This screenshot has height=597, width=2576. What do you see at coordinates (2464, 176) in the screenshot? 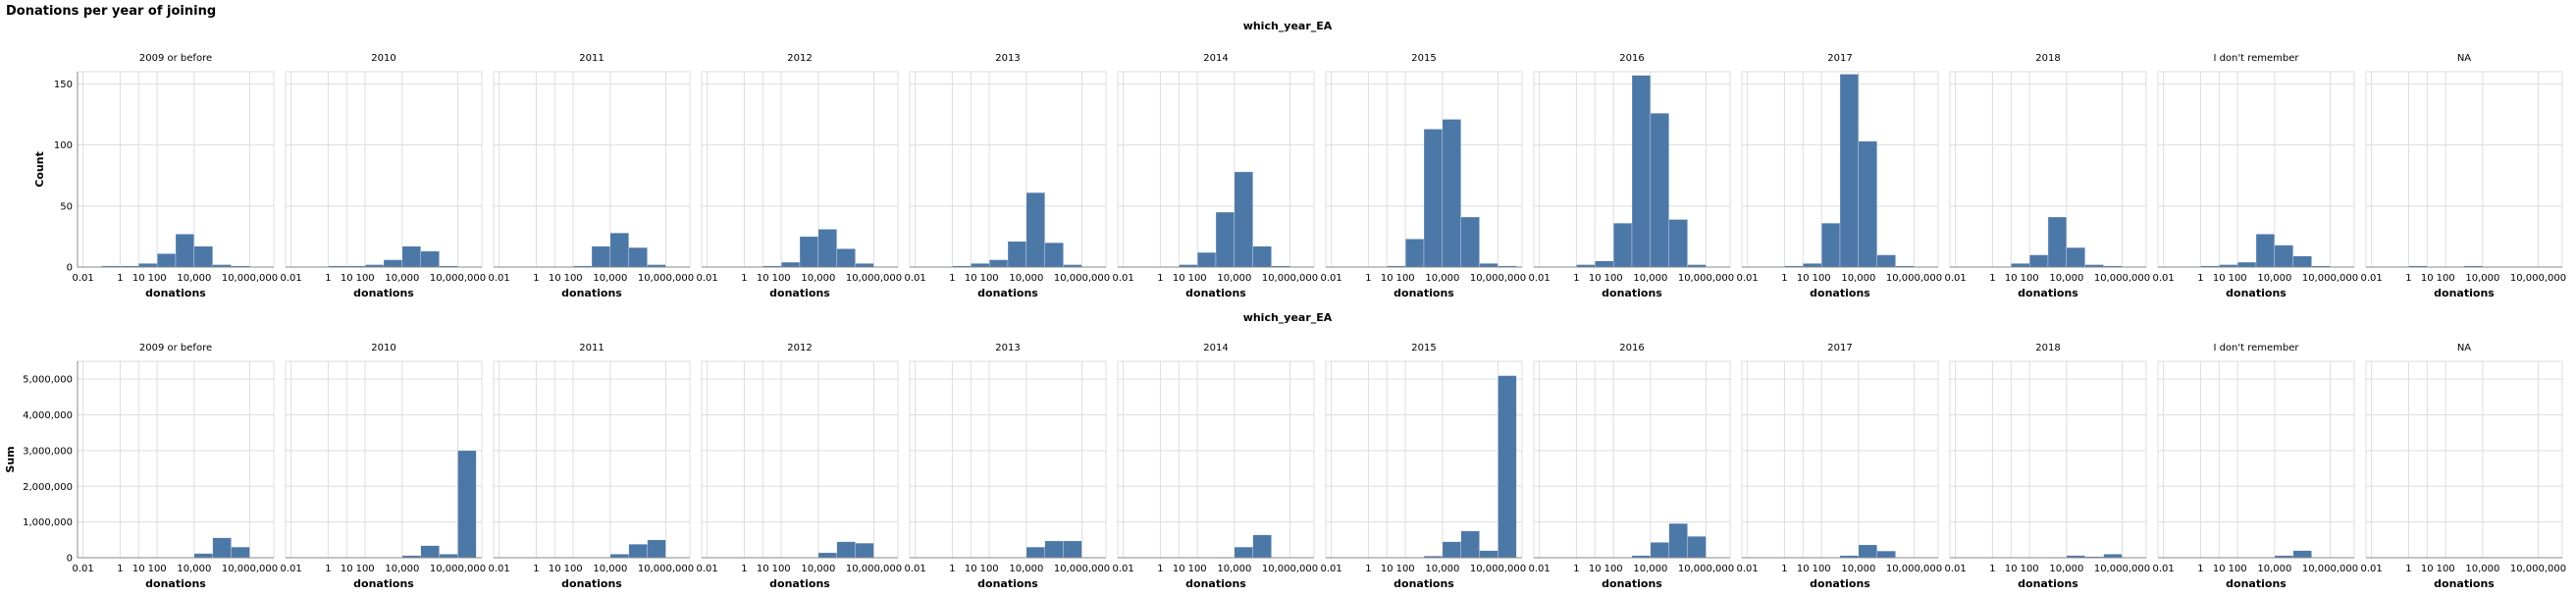
I see `facet-panel: NA 0.01 1 10 100 10,000 10,000,000 donations` at bounding box center [2464, 176].